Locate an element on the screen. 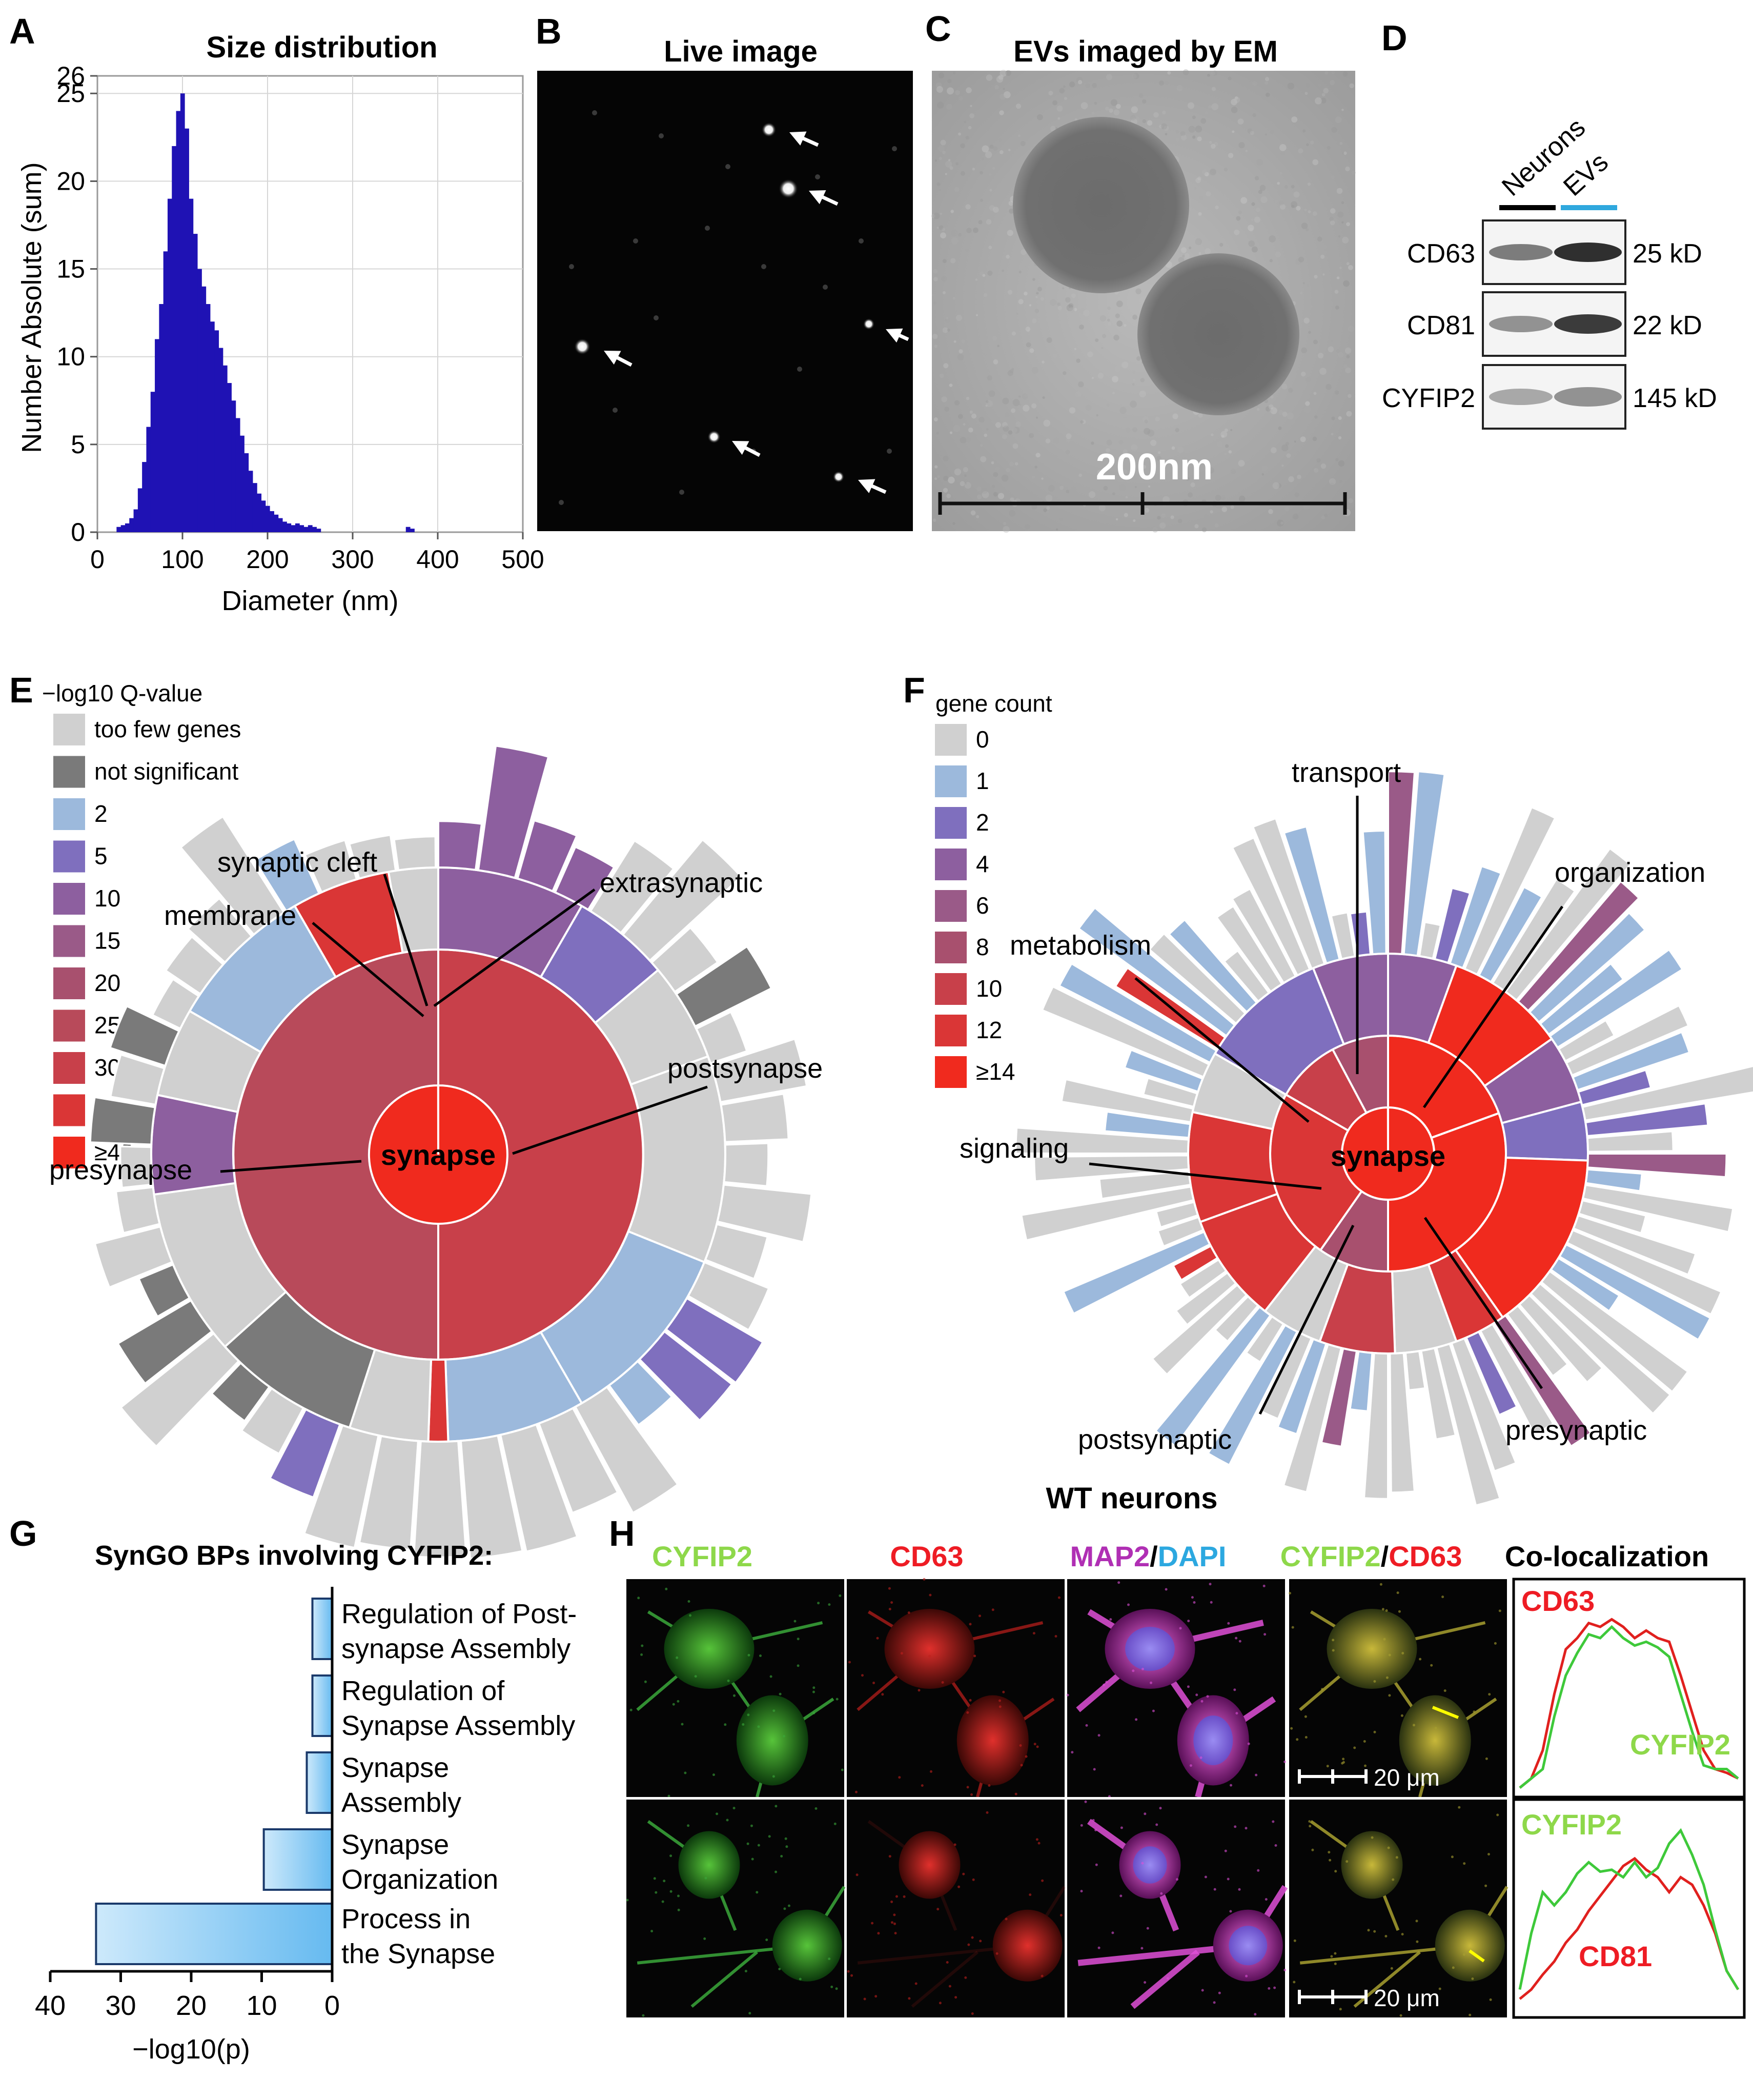 The image size is (1753, 2100). y-tick-label: 25 is located at coordinates (70, 93).